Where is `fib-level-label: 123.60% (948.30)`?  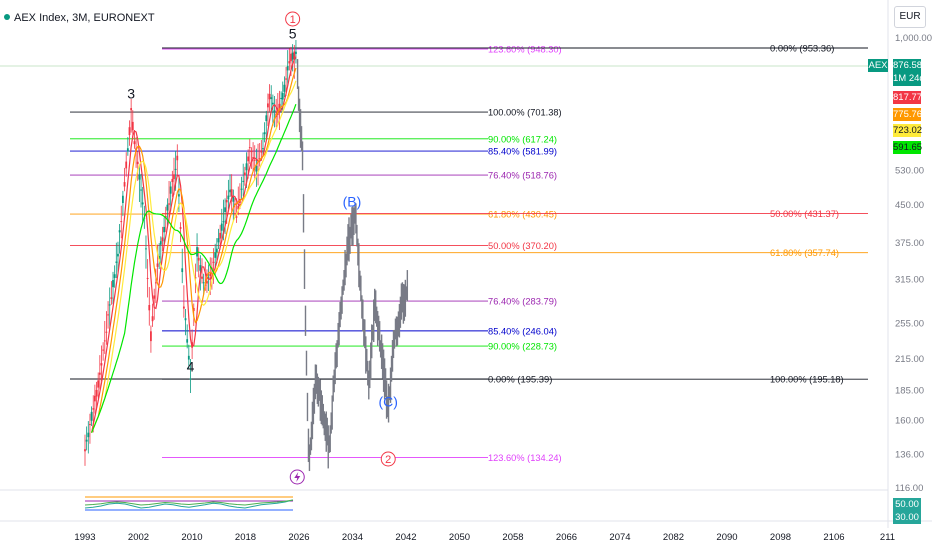
fib-level-label: 123.60% (948.30) is located at coordinates (525, 50).